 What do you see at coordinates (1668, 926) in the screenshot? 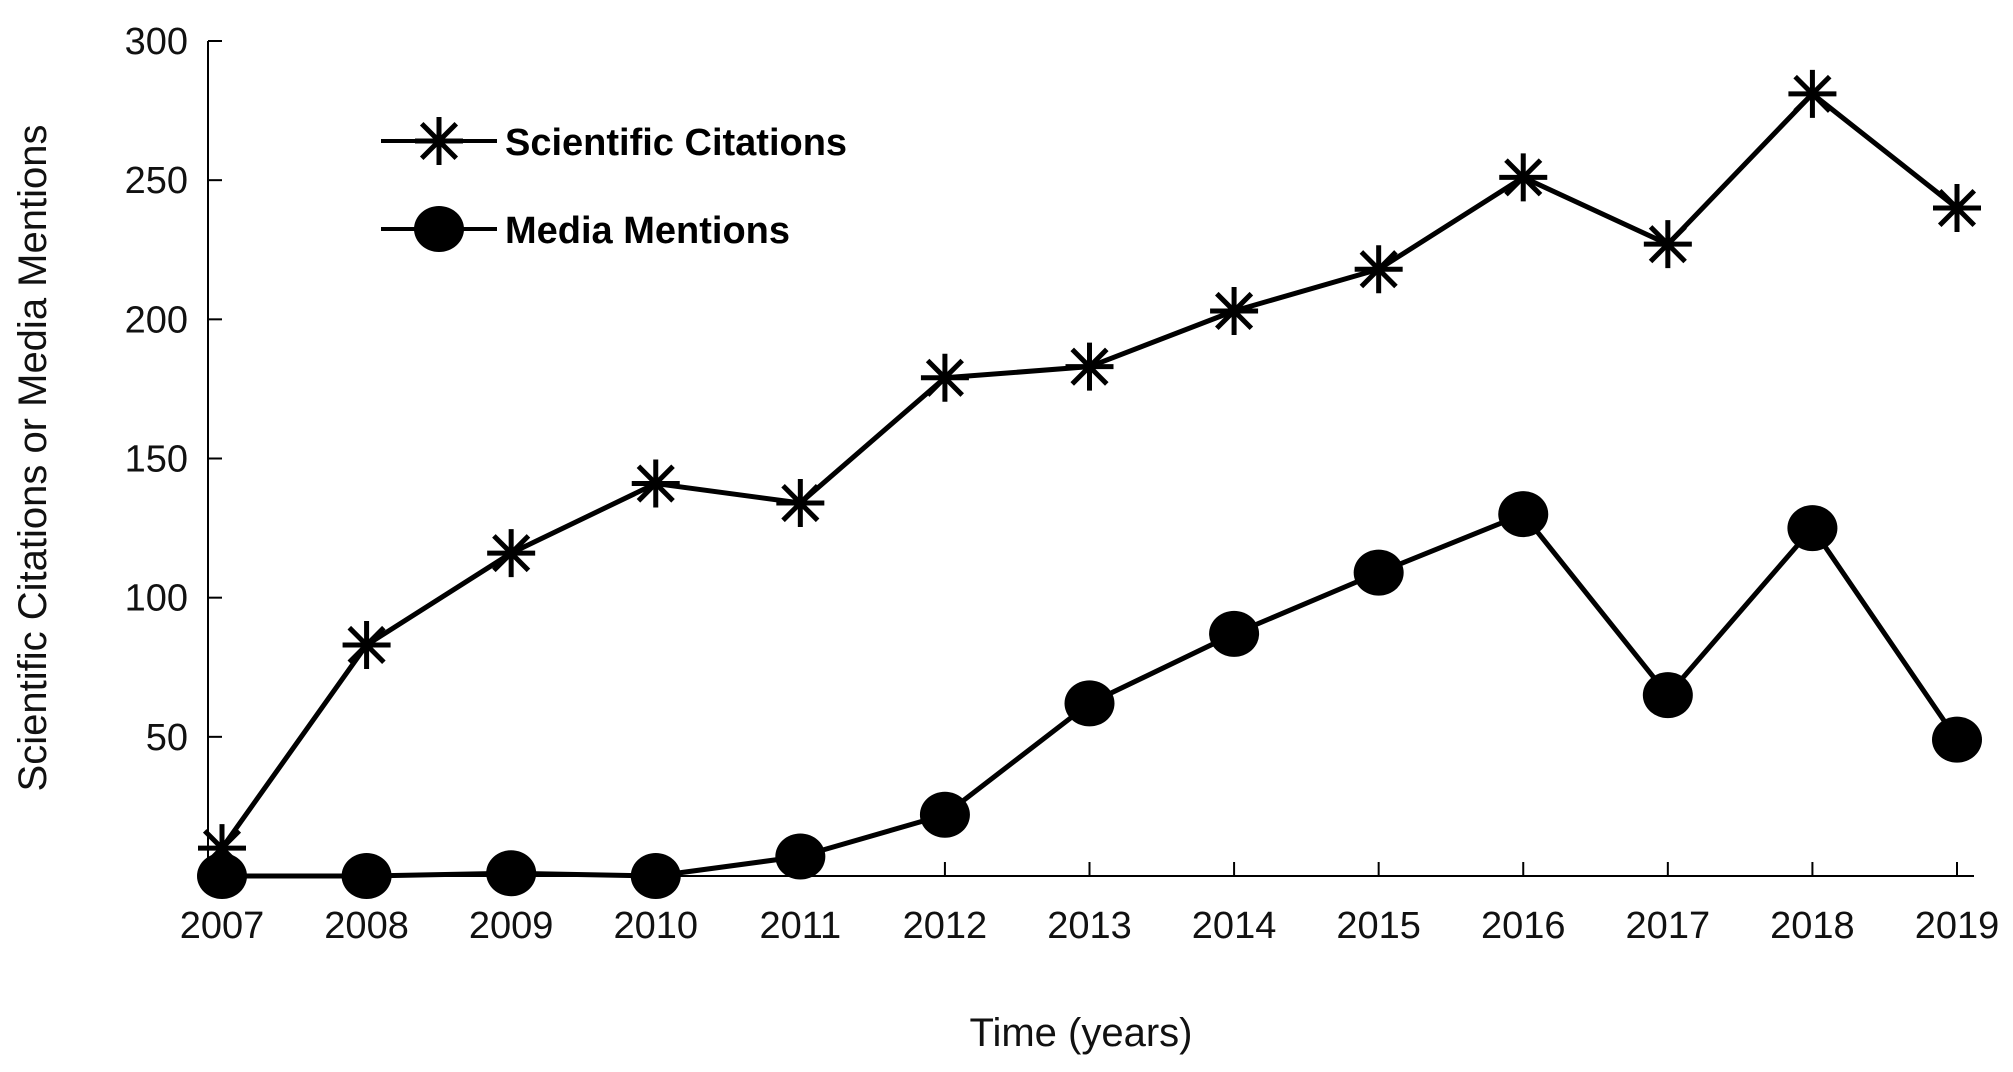
I see `x-tick-label: 2017` at bounding box center [1668, 926].